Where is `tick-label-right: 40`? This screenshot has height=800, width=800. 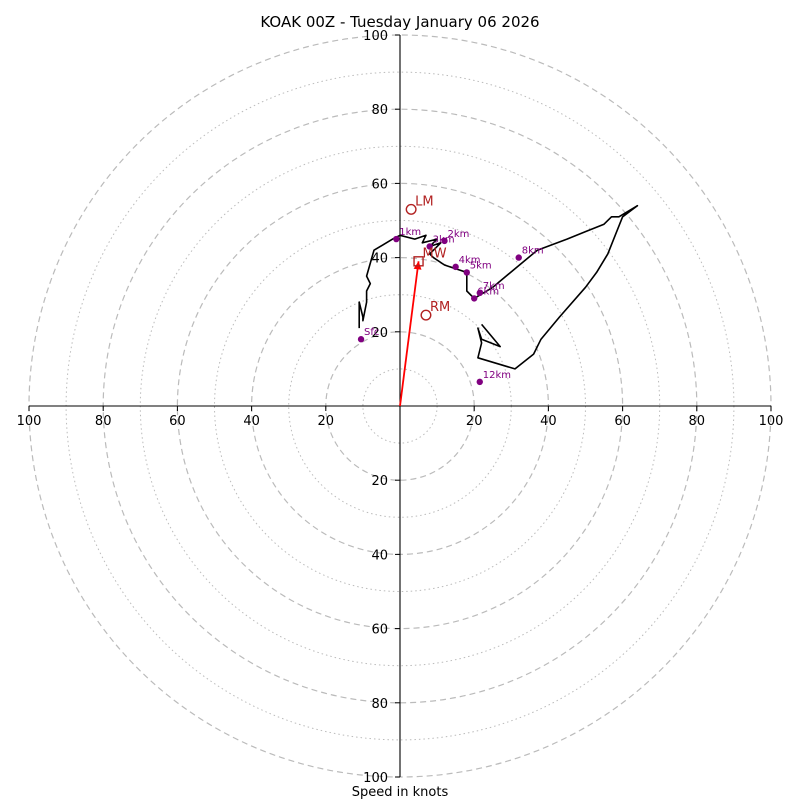 tick-label-right: 40 is located at coordinates (548, 421).